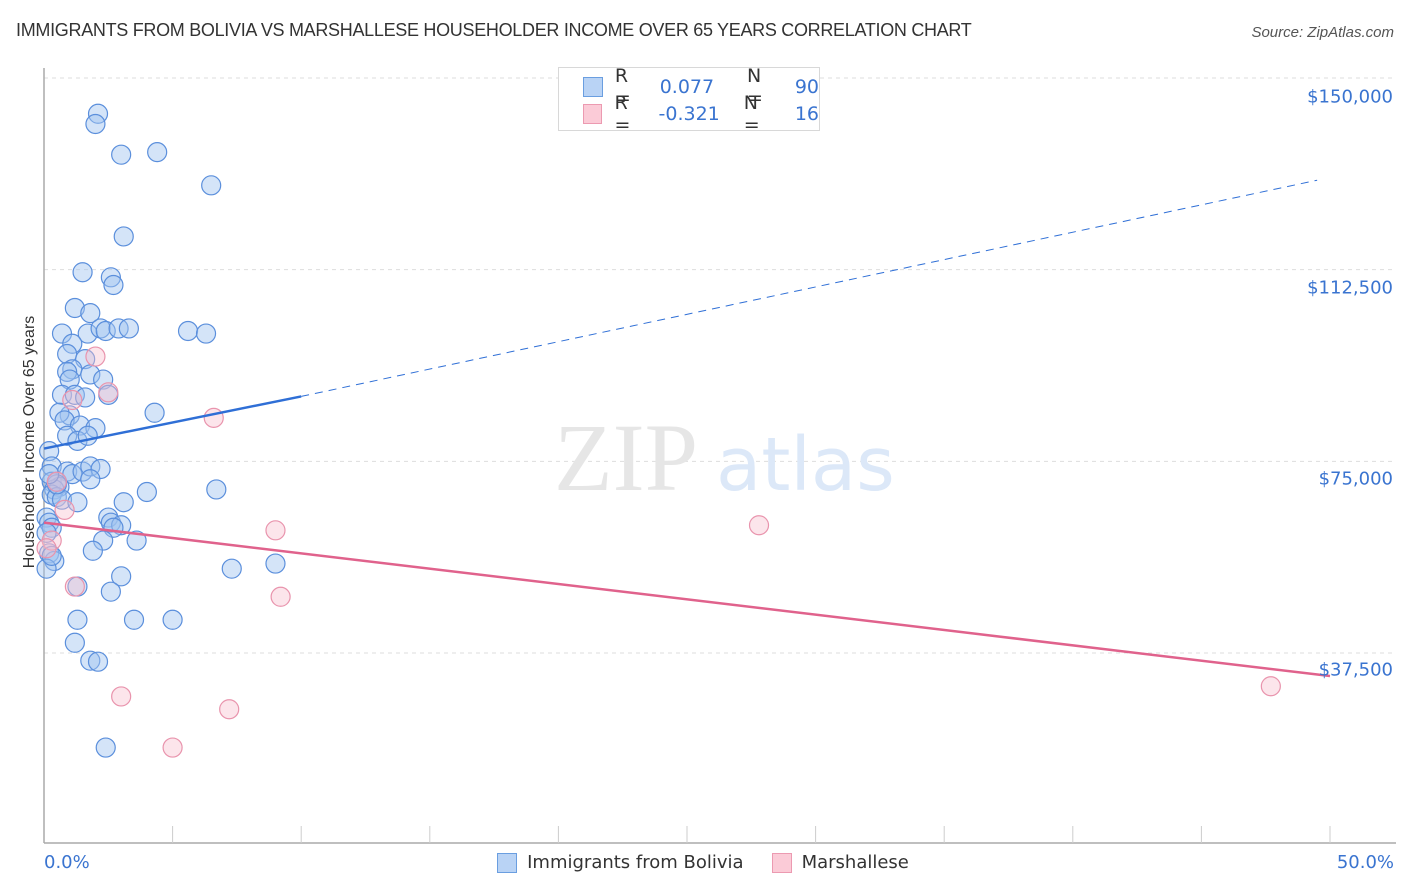 The image size is (1406, 892). What do you see at coordinates (805, 465) in the screenshot?
I see `watermark-atlas: atlas` at bounding box center [805, 465].